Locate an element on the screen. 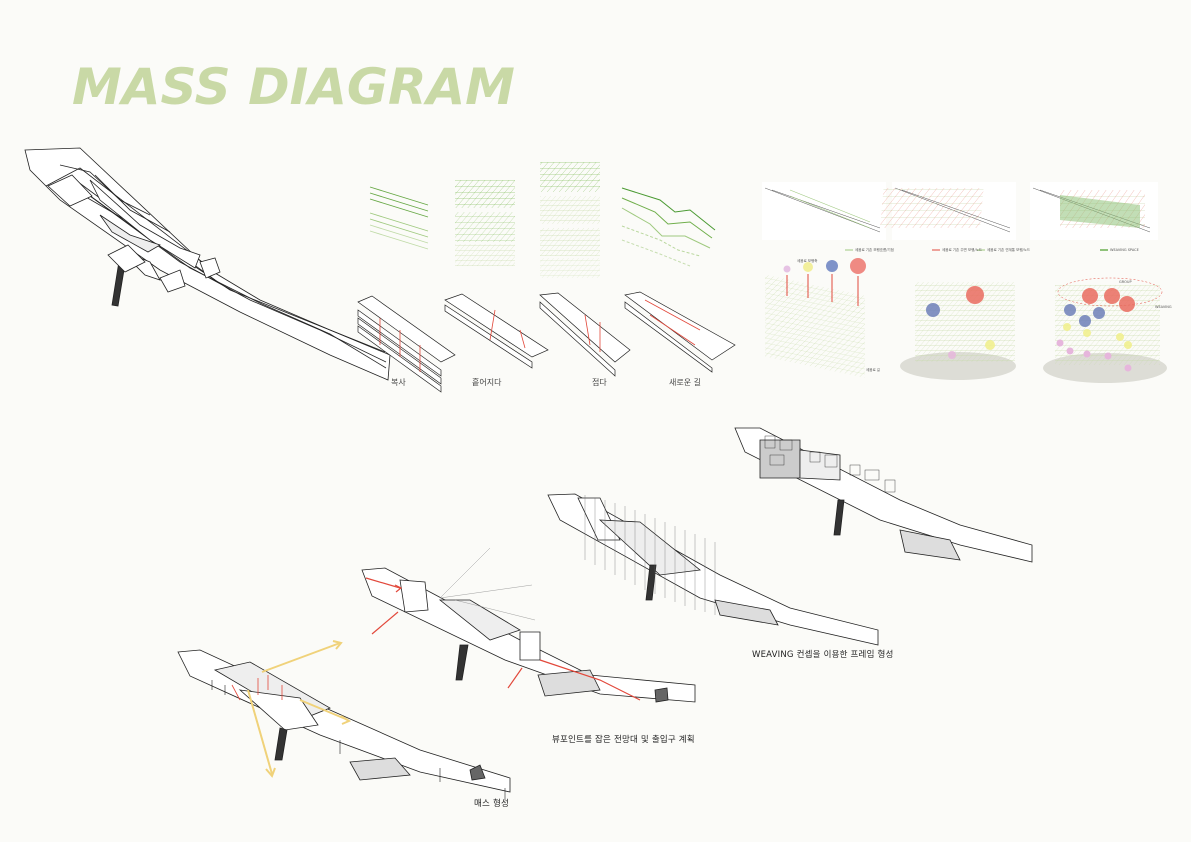 Image resolution: width=1191 pixels, height=842 pixels. panel6-weaving-label: WEAVING is located at coordinates (1163, 307).